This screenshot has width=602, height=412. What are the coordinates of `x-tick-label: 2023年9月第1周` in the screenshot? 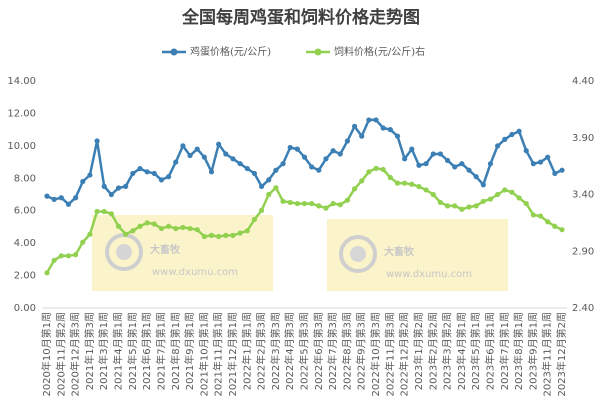 It's located at (532, 351).